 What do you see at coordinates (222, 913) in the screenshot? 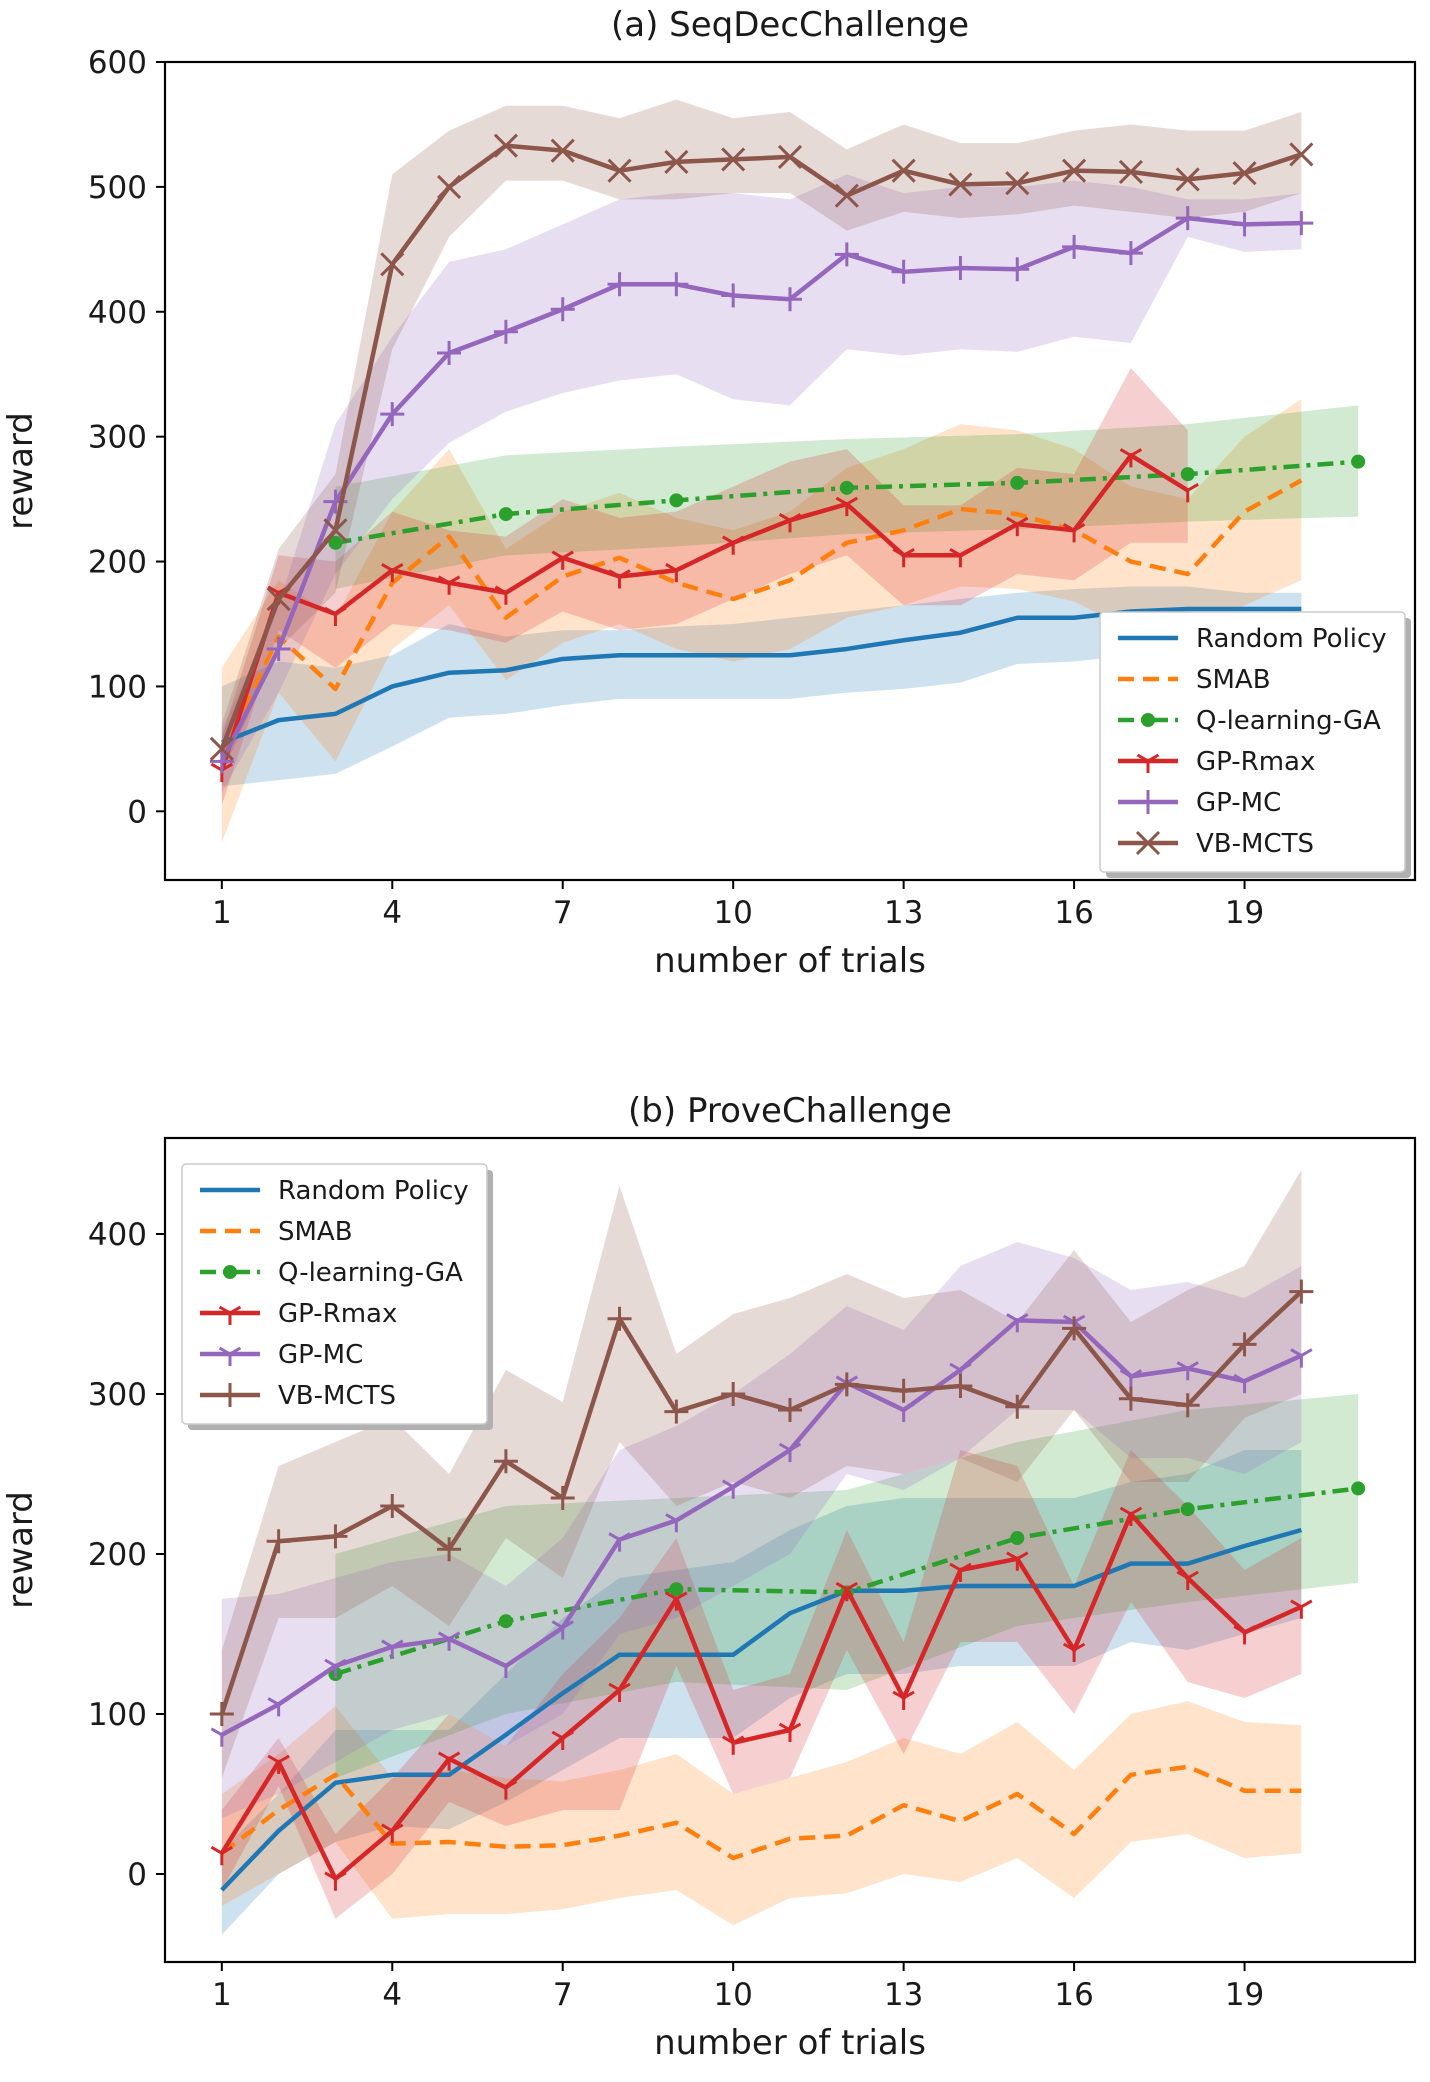
I see `x-tick-label: 1` at bounding box center [222, 913].